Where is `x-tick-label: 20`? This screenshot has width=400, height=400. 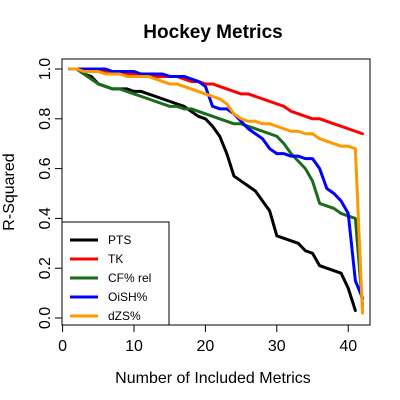
x-tick-label: 20 is located at coordinates (206, 346).